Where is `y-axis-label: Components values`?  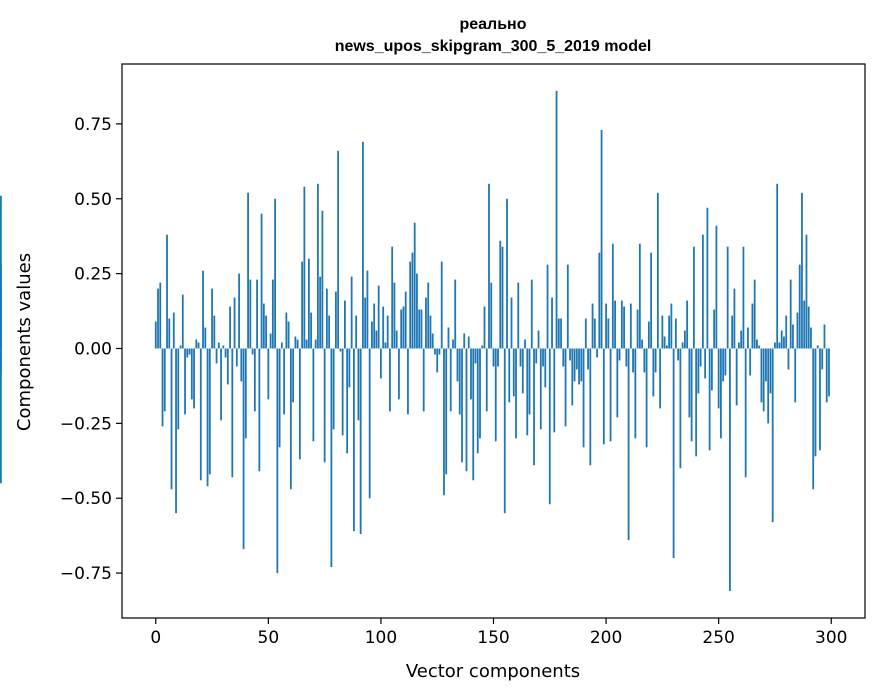
y-axis-label: Components values is located at coordinates (24, 342).